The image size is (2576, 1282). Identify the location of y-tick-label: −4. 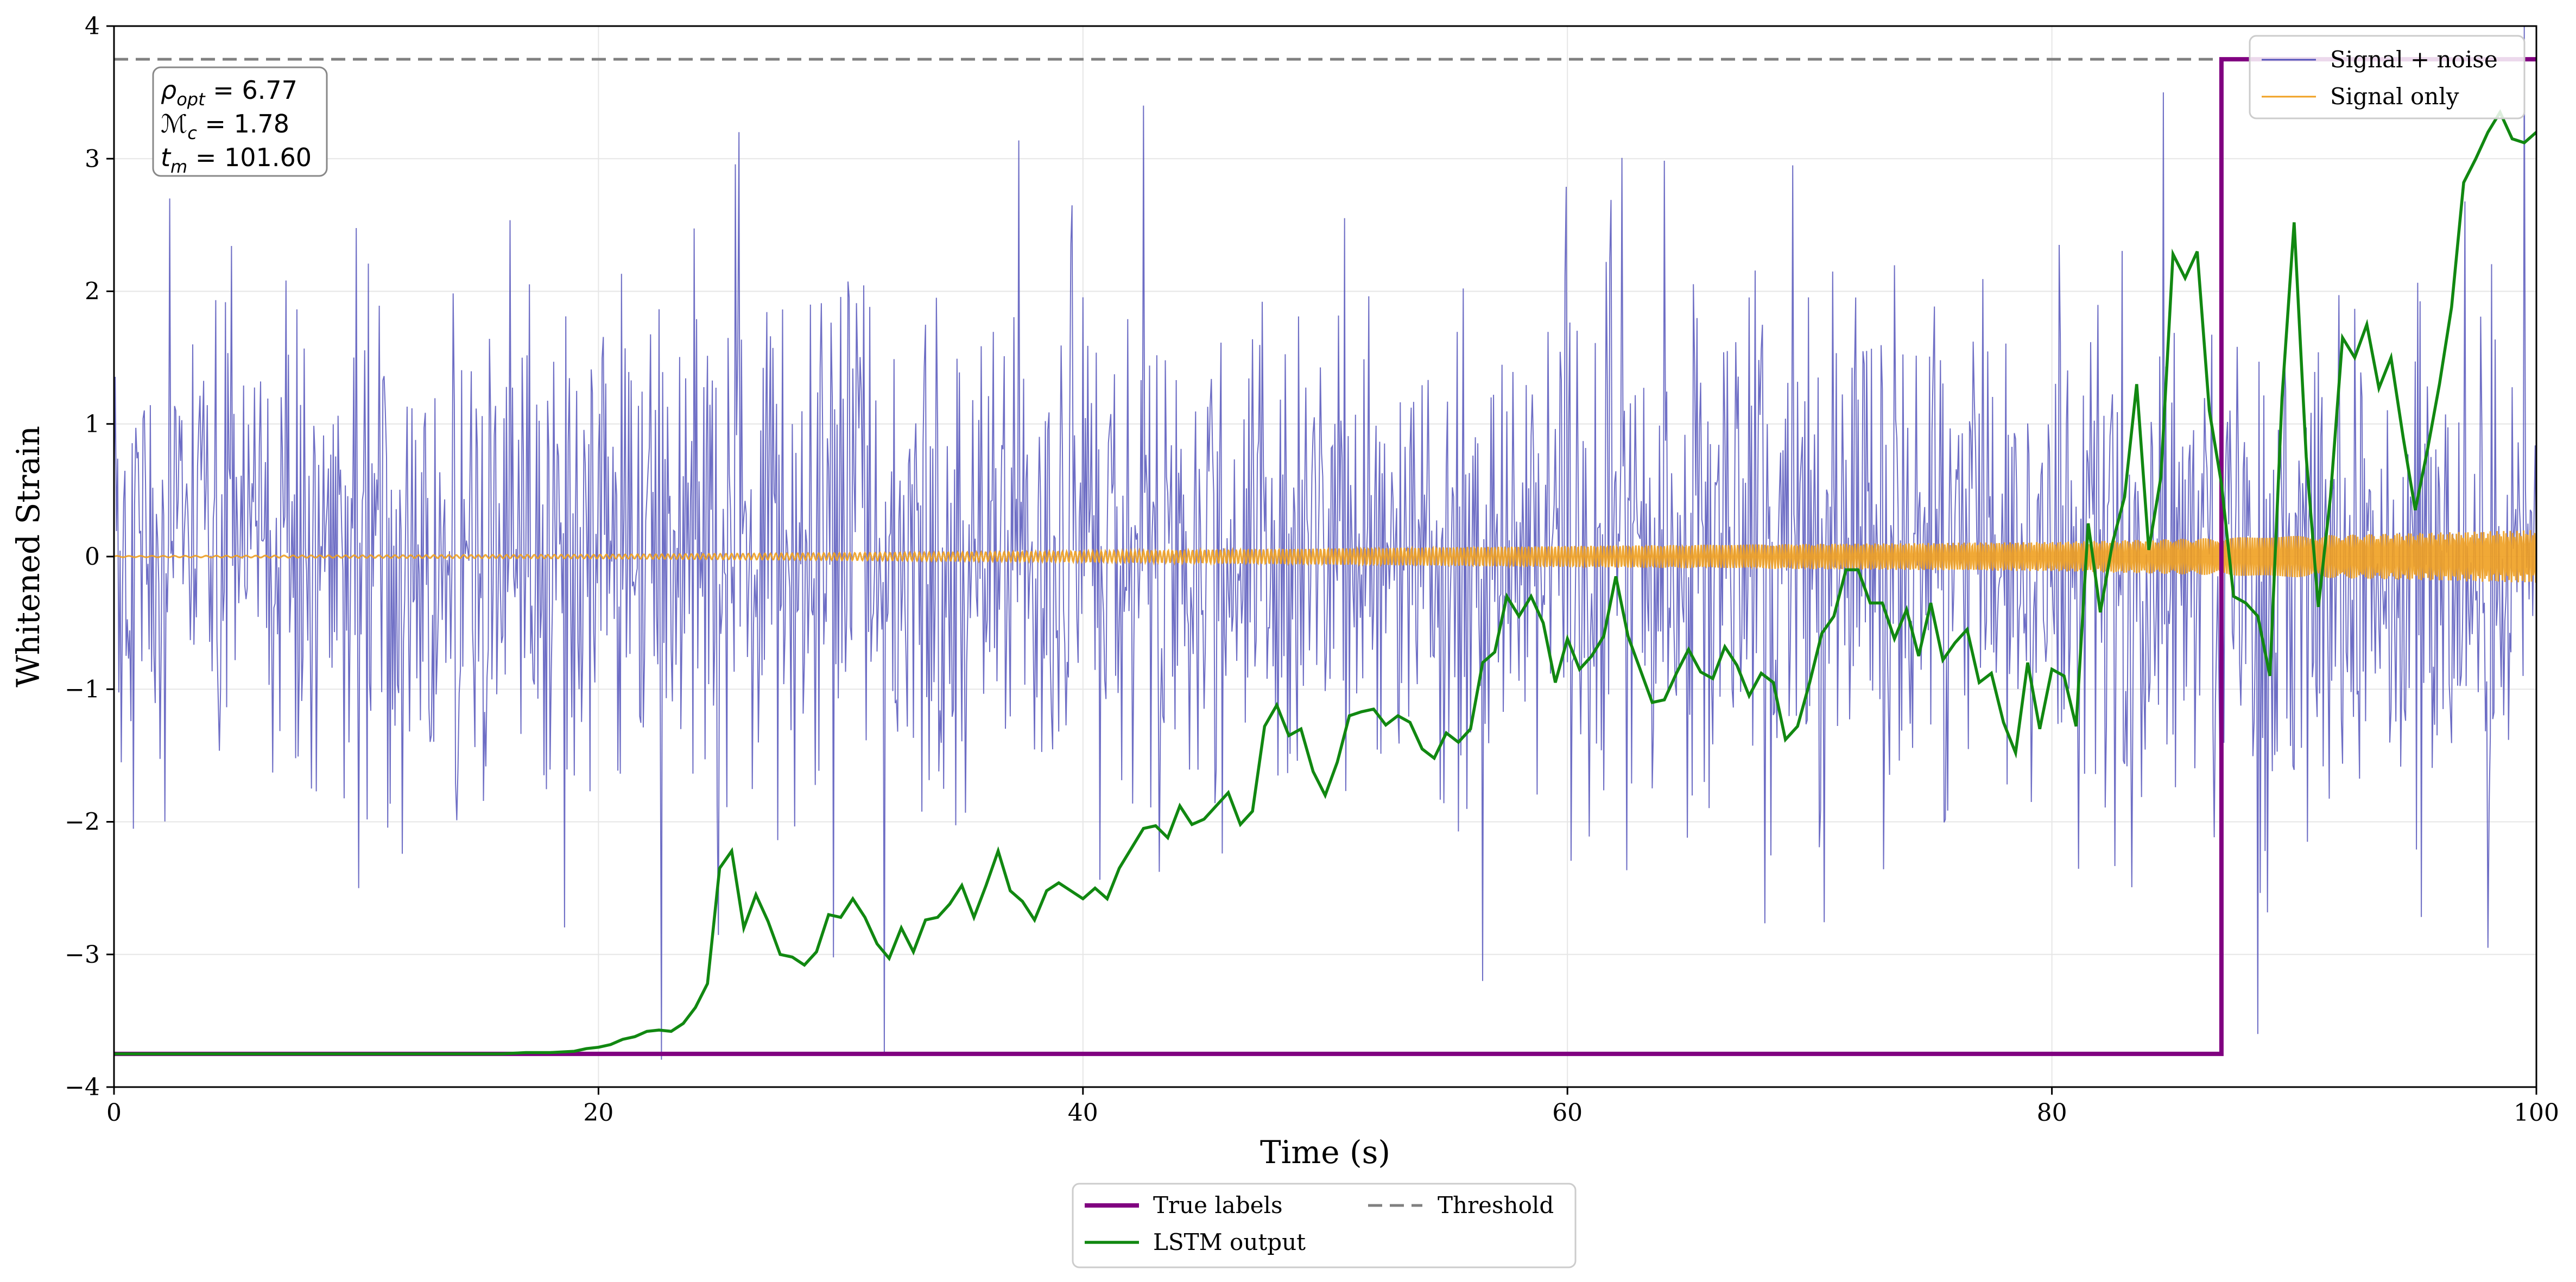
(82, 1087).